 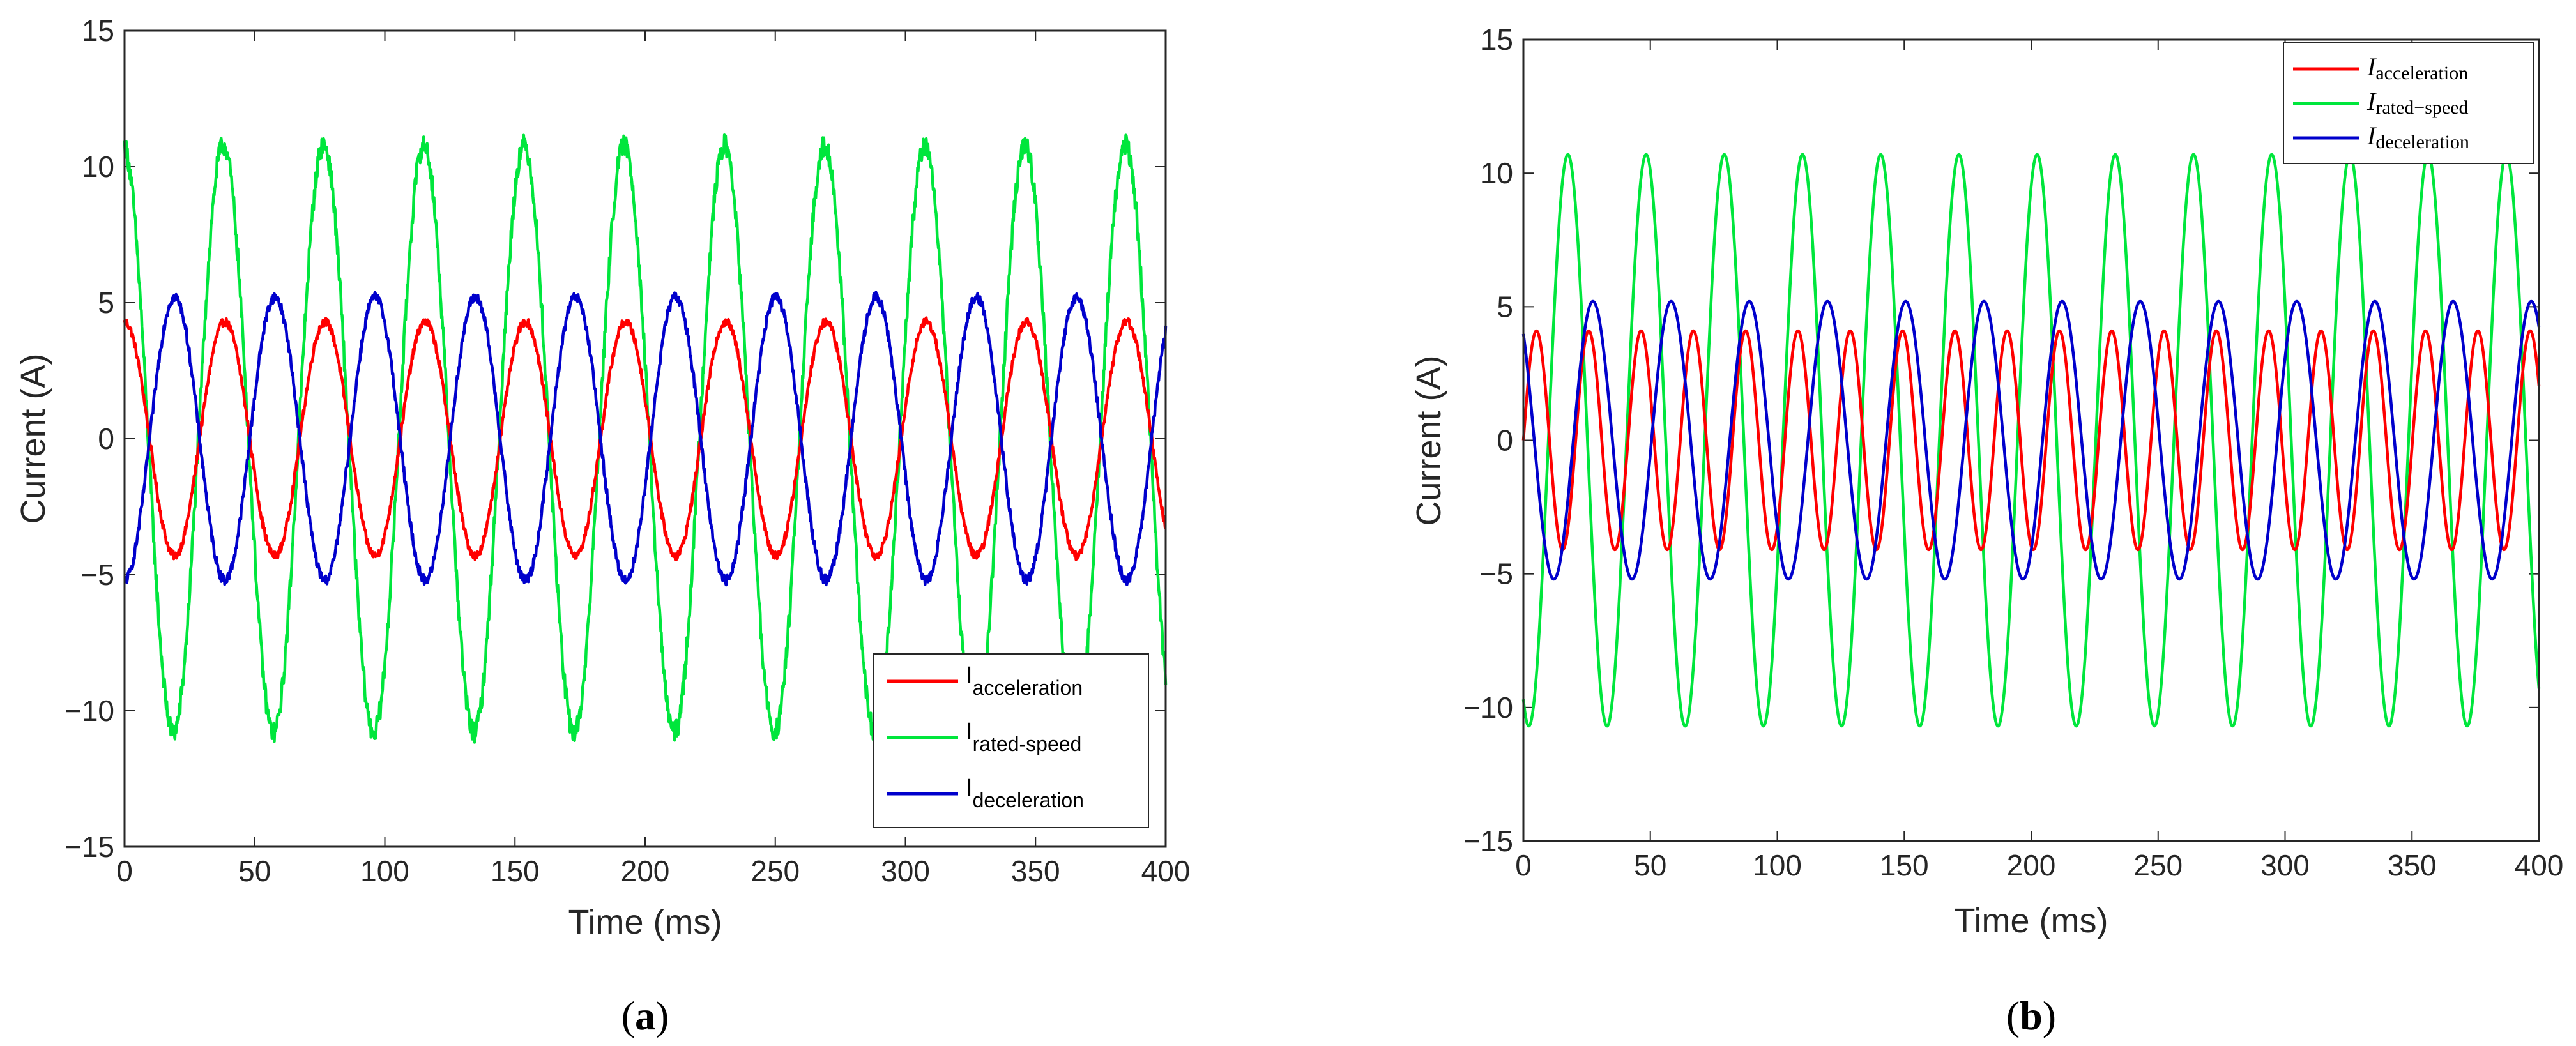 What do you see at coordinates (33, 438) in the screenshot?
I see `y-axis-label-a: Current (A)` at bounding box center [33, 438].